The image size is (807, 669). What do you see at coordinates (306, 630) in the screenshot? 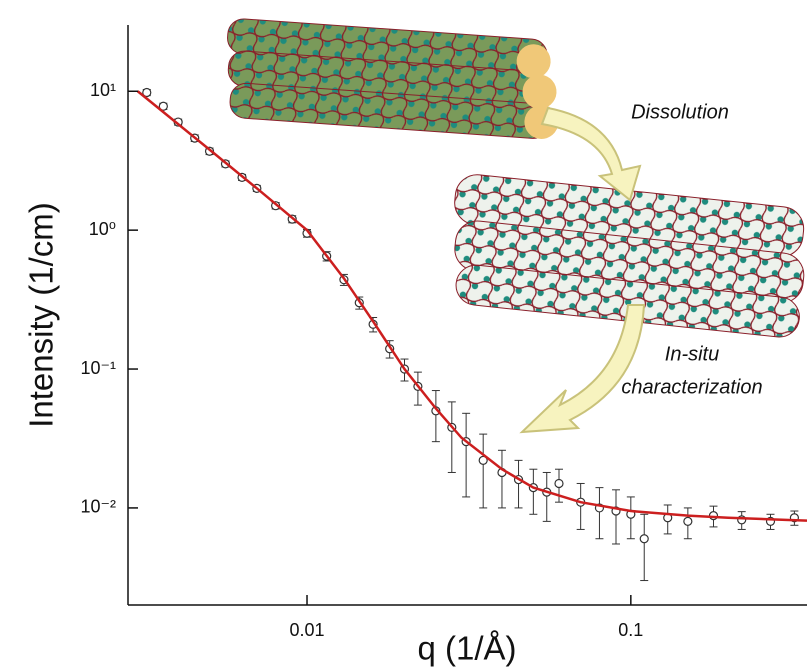
I see `x-tick-label: 0.01` at bounding box center [306, 630].